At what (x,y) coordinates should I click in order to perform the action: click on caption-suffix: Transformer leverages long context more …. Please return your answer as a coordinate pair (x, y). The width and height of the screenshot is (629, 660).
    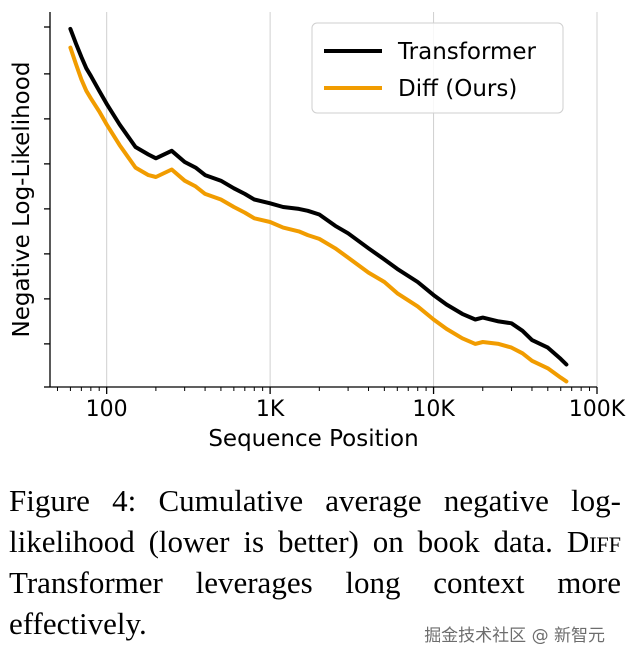
    Looking at the image, I should click on (315, 603).